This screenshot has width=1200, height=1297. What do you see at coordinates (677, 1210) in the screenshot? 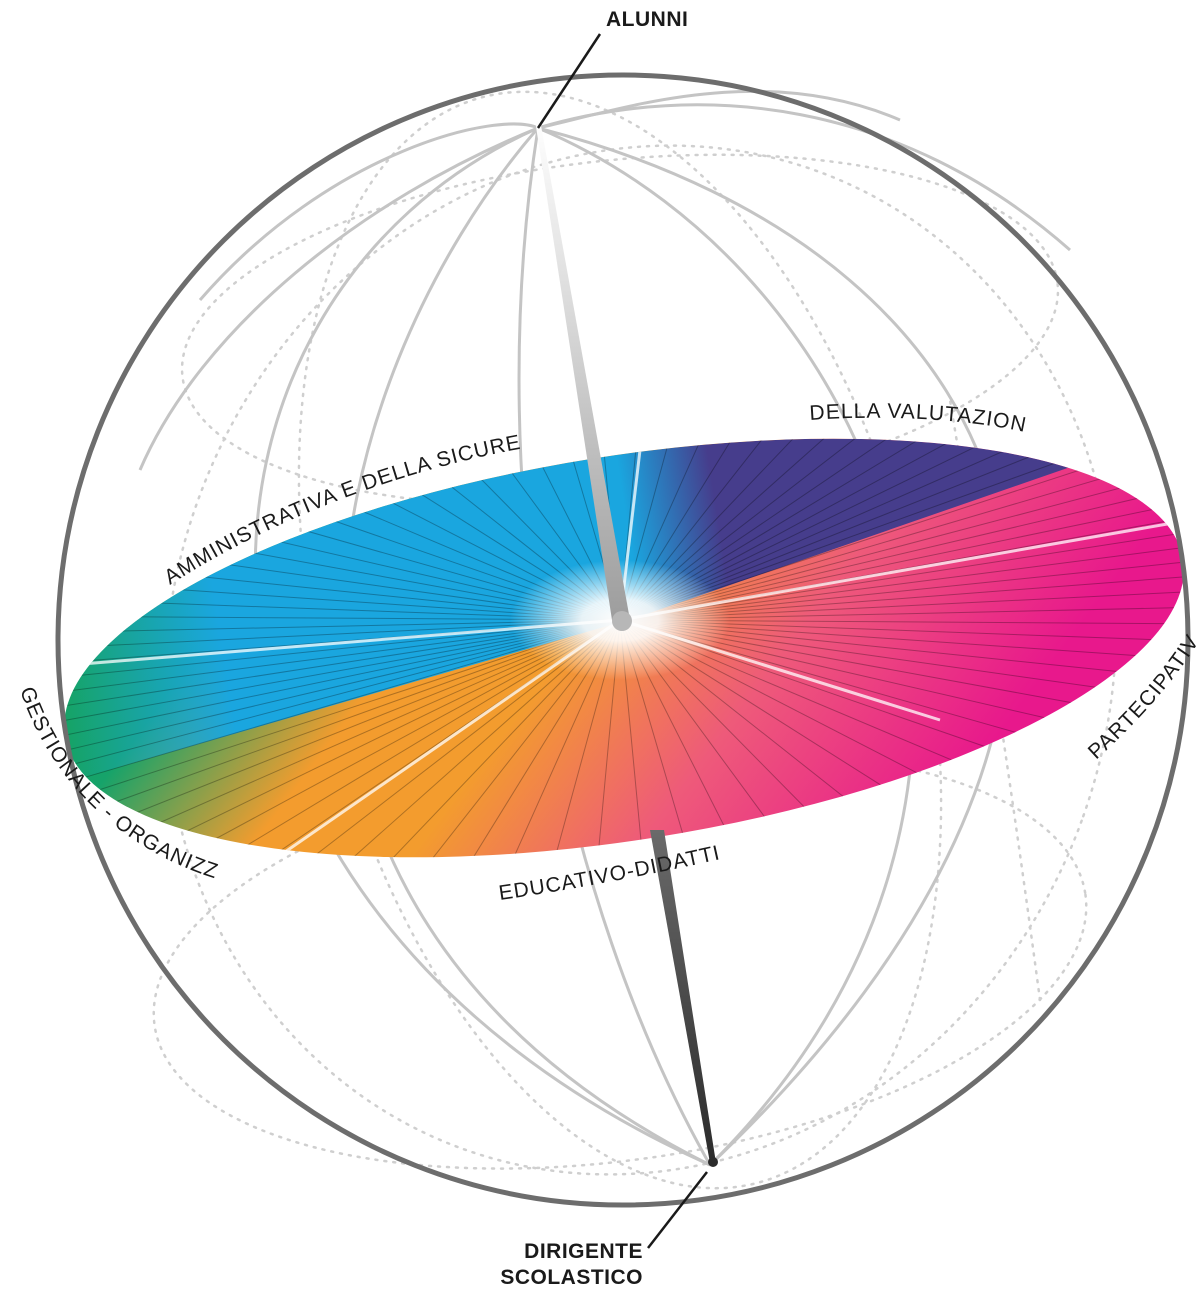
I see `dirigente-leader` at bounding box center [677, 1210].